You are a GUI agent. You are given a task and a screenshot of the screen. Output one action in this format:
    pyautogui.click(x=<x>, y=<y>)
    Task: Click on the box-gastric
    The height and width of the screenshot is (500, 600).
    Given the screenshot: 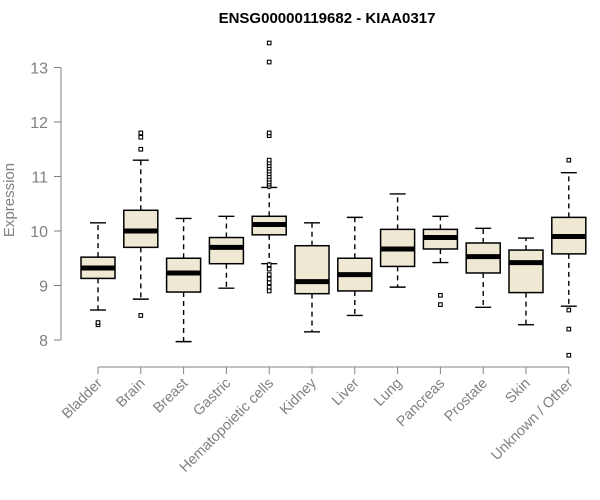 What is the action you would take?
    pyautogui.click(x=226, y=252)
    